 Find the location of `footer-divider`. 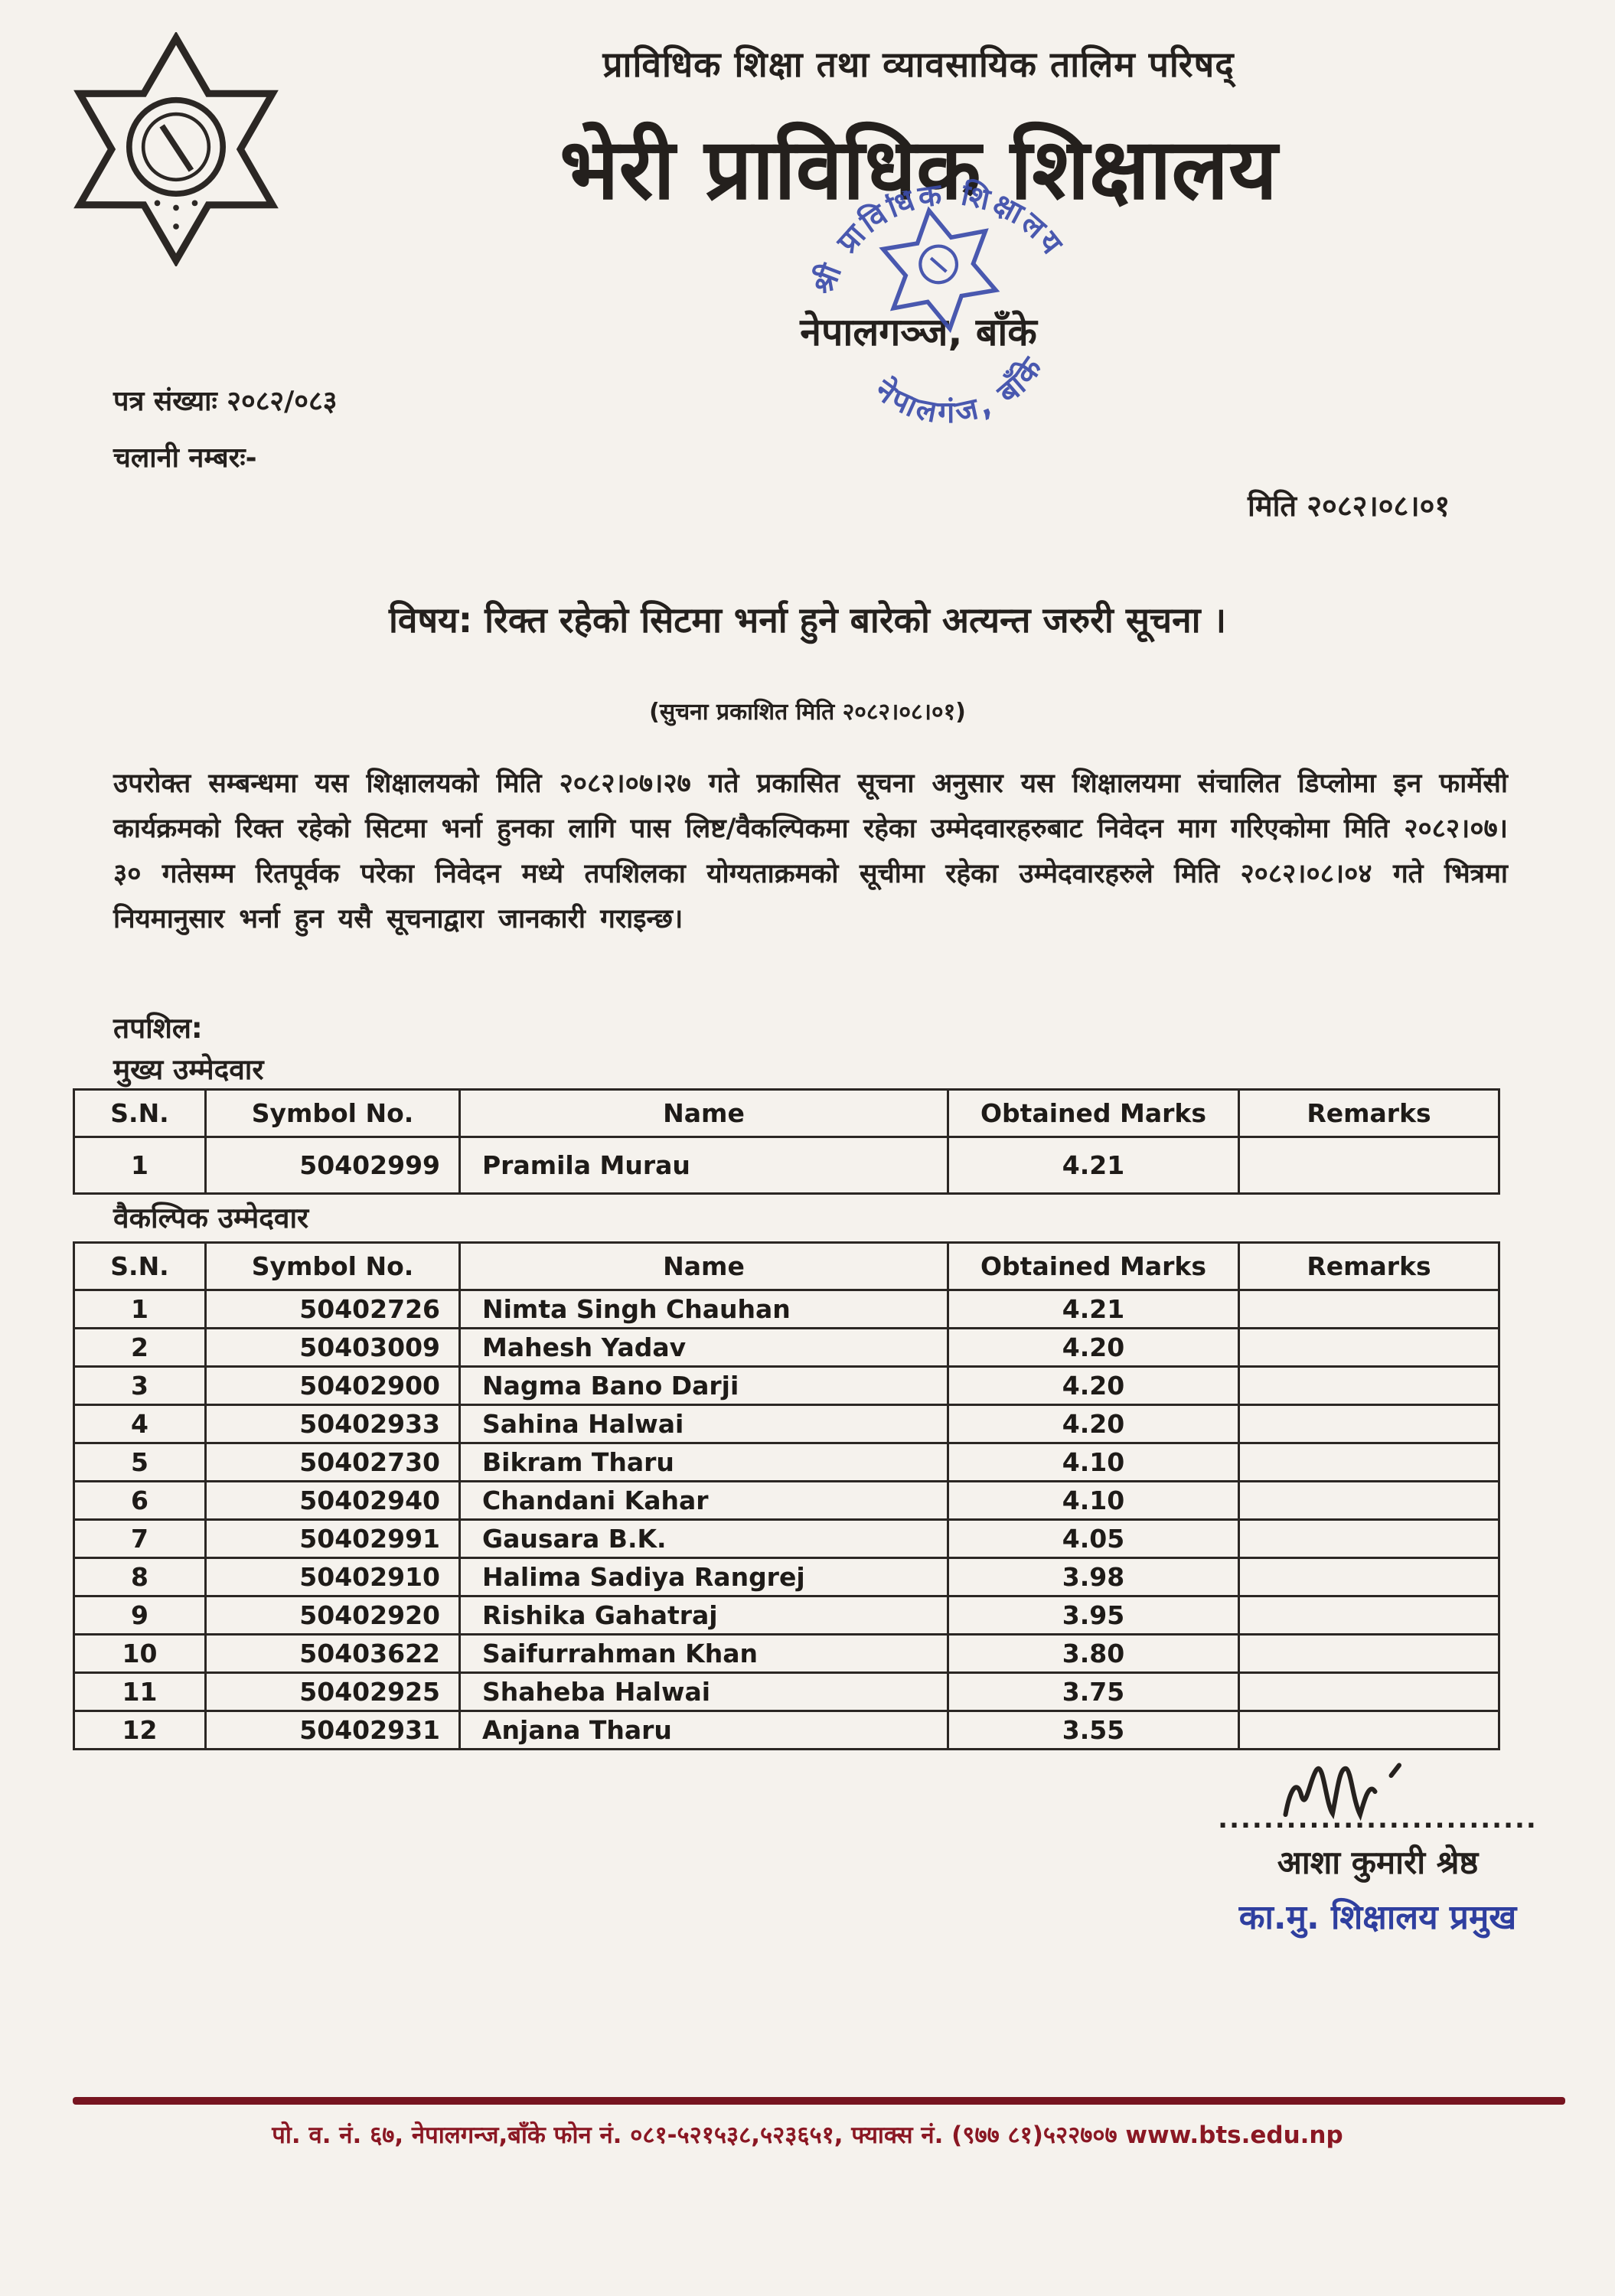

footer-divider is located at coordinates (819, 2101).